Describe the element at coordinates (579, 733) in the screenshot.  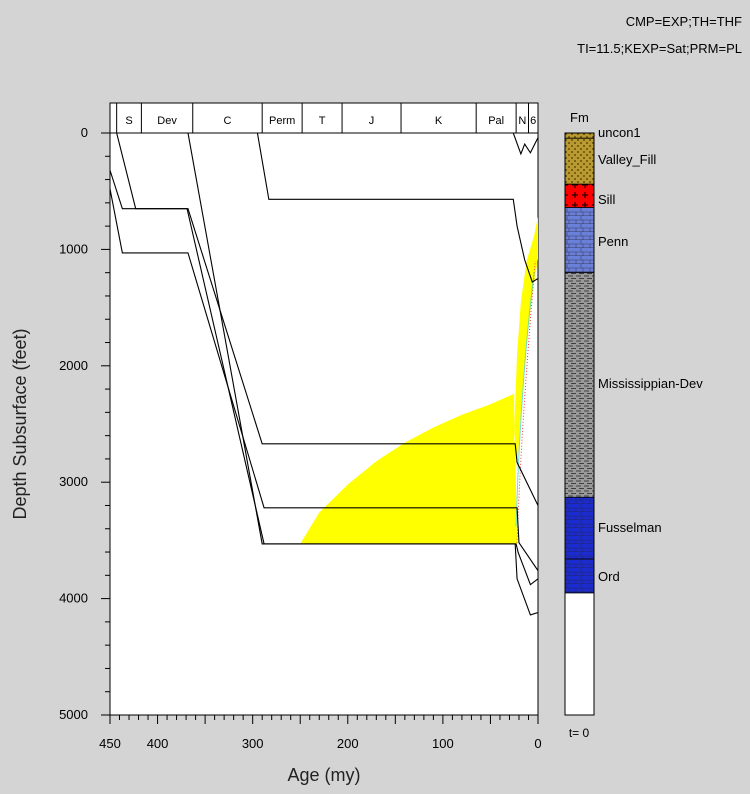
I see `column-time-label: t= 0` at that location.